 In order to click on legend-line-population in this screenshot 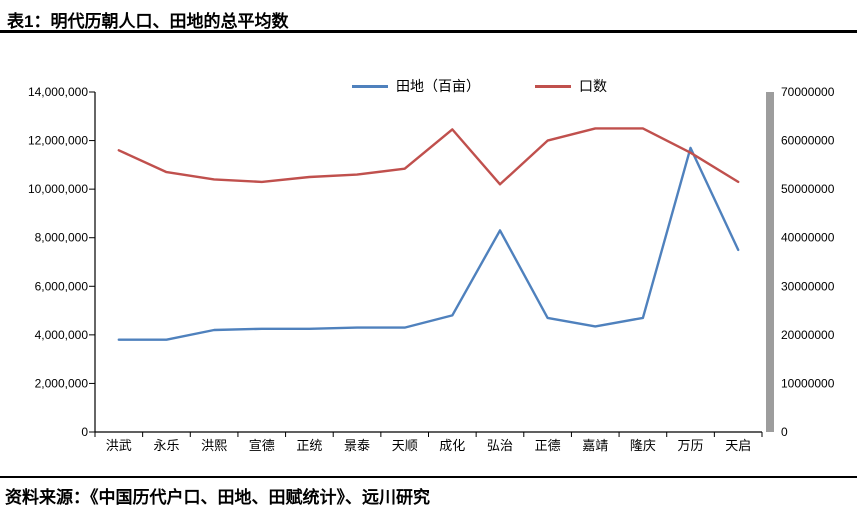, I will do `click(553, 86)`.